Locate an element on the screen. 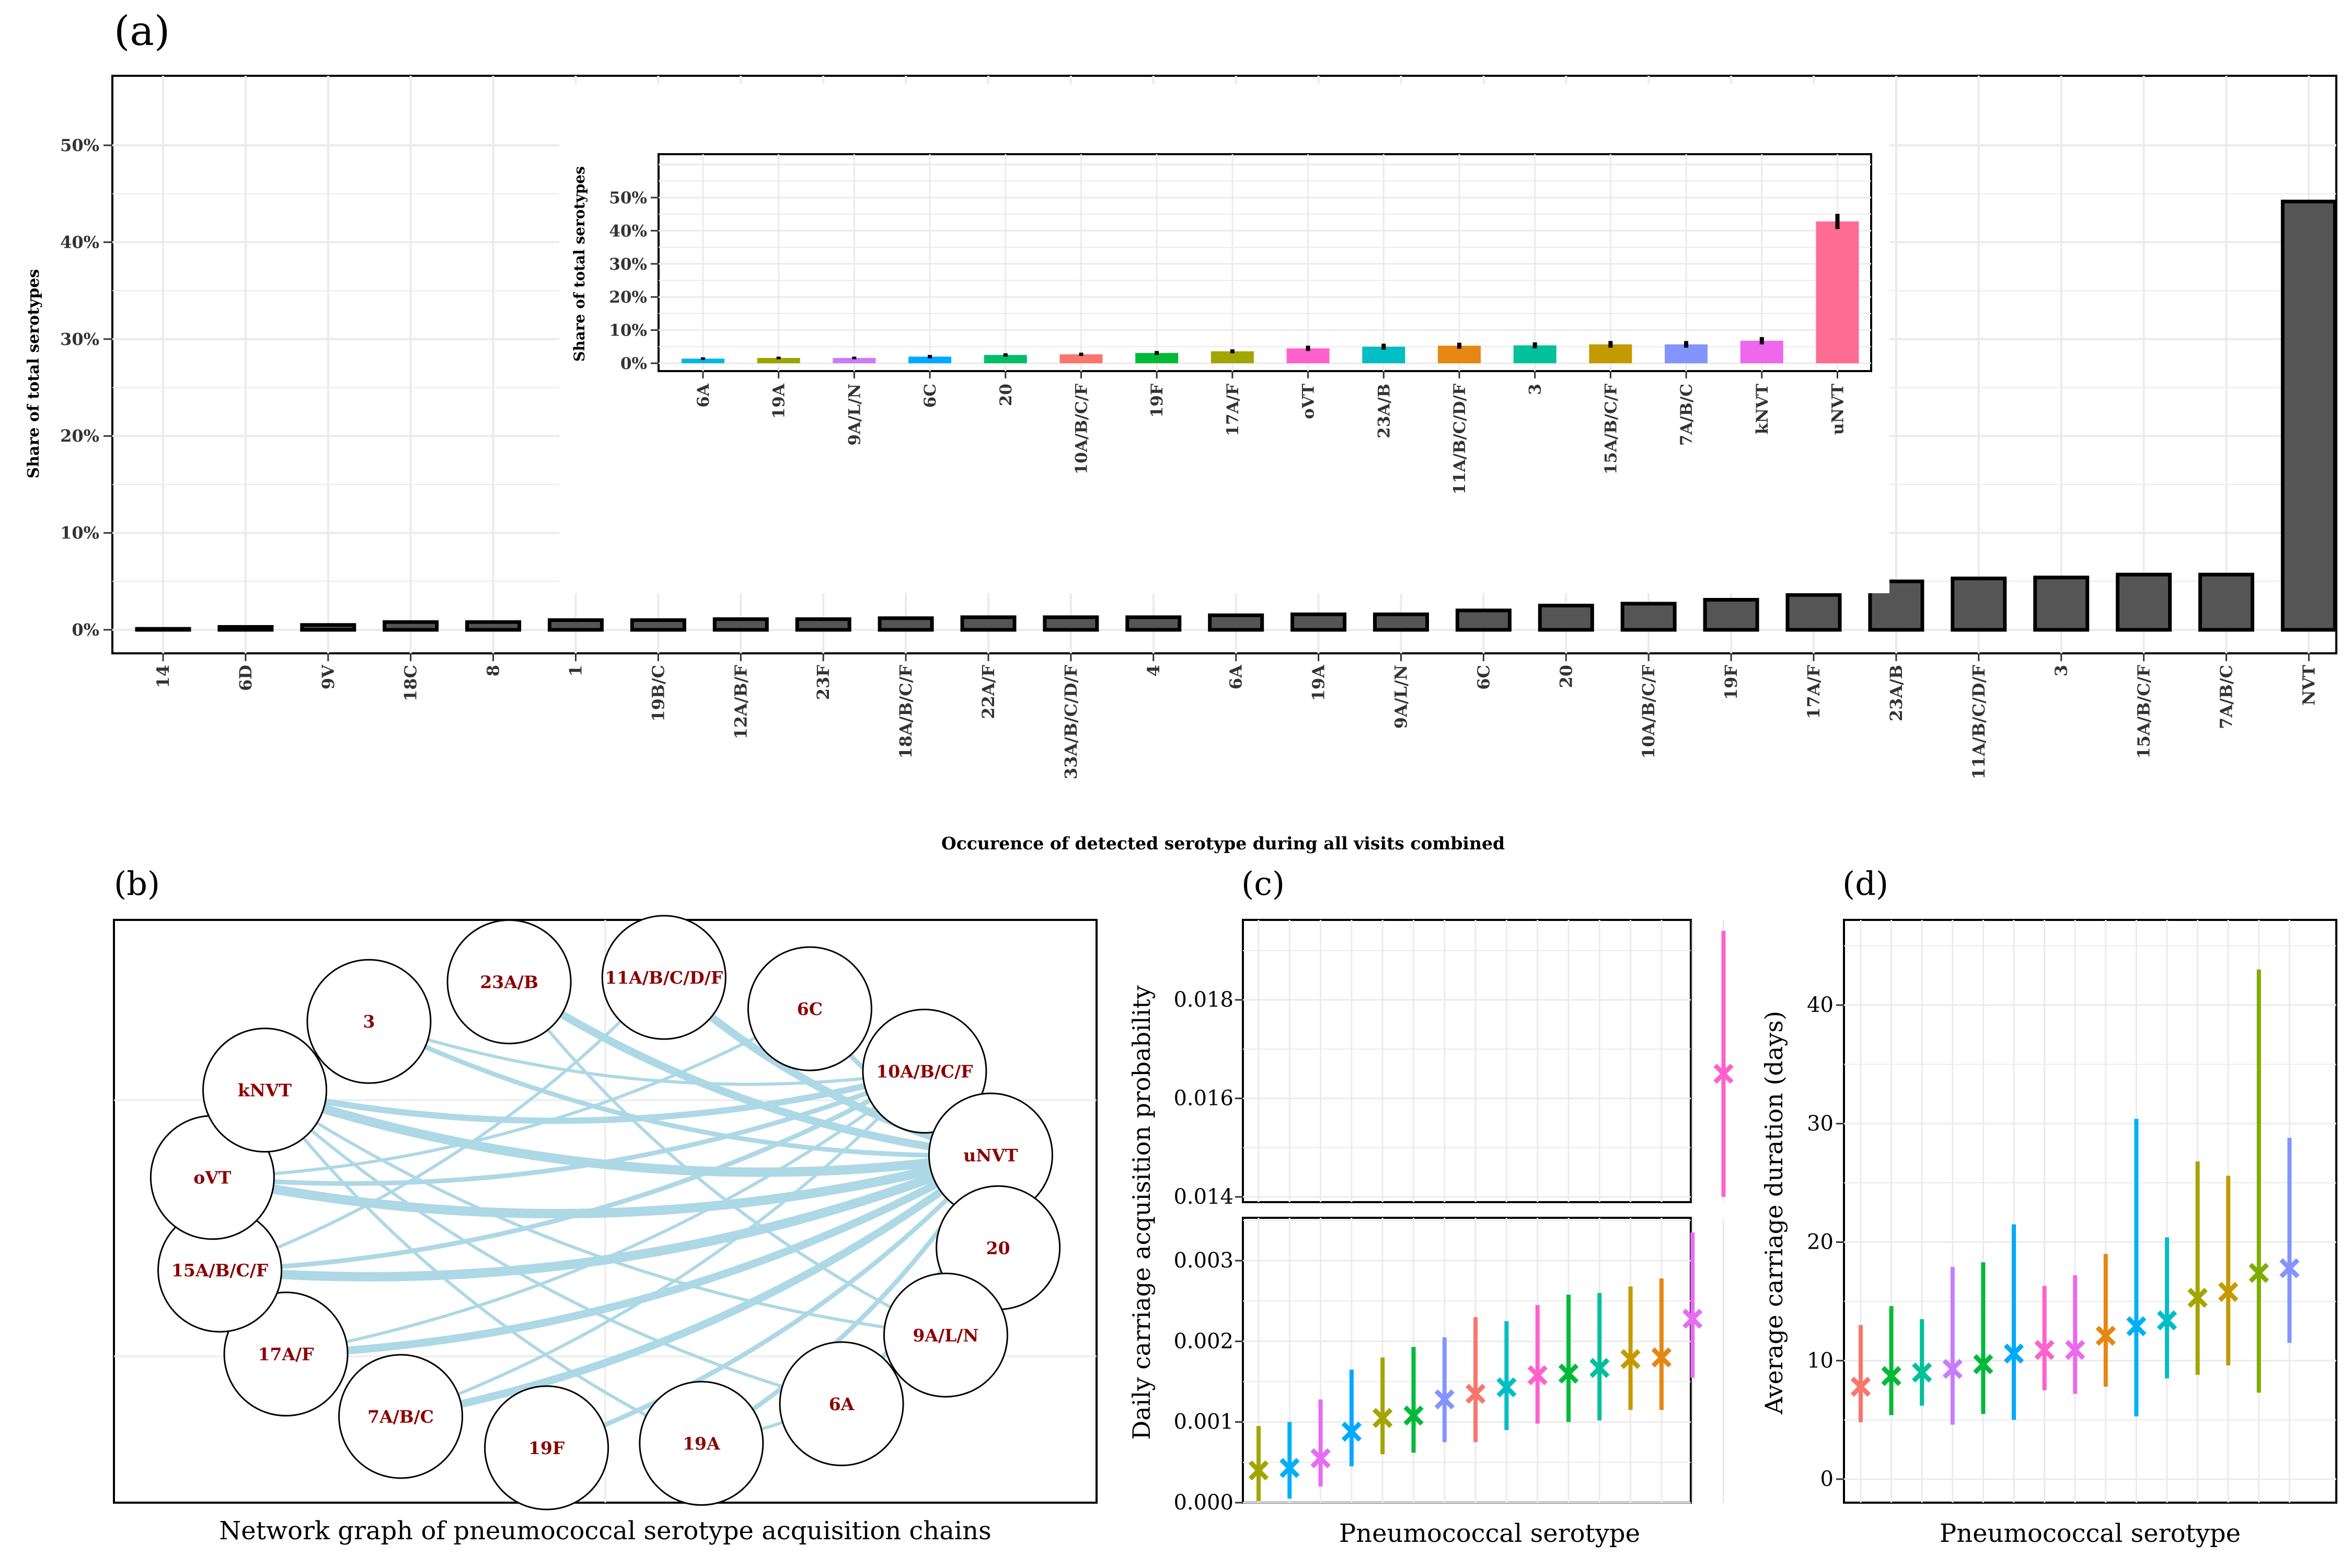 The image size is (2352, 1568). network-node-label: 9A/L/N is located at coordinates (945, 1335).